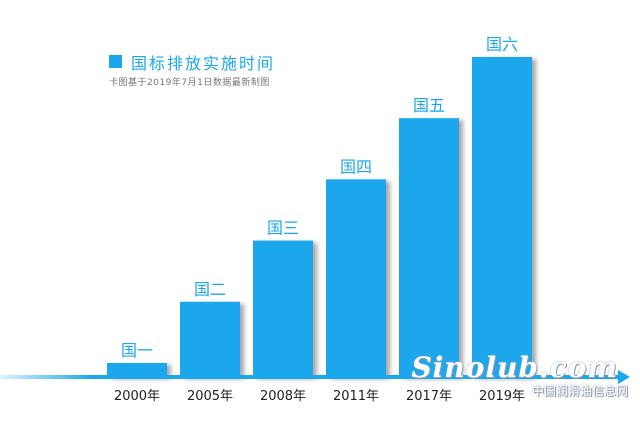 The width and height of the screenshot is (640, 427). I want to click on x-tick-label-1: 2005年, so click(210, 396).